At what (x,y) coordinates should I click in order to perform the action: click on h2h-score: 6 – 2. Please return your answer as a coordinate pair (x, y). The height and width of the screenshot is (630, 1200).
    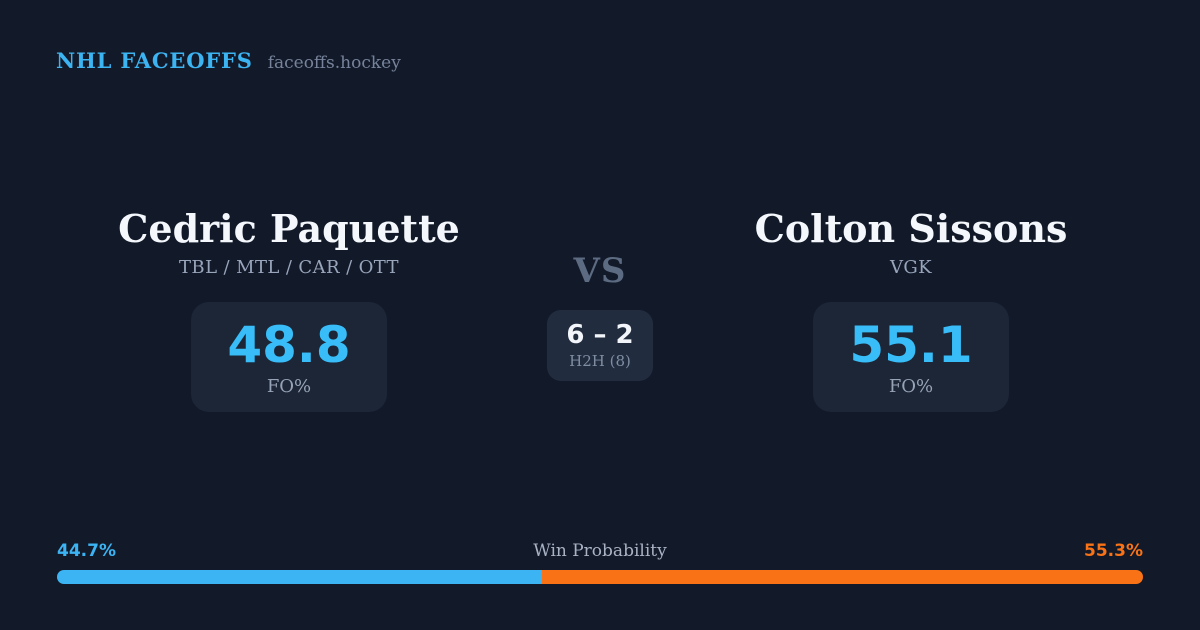
    Looking at the image, I should click on (600, 335).